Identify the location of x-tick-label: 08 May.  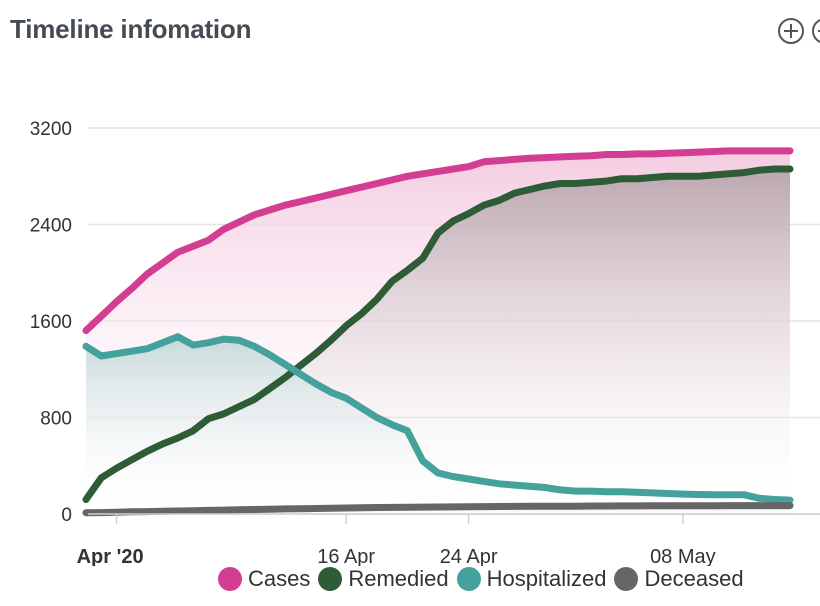
(683, 556).